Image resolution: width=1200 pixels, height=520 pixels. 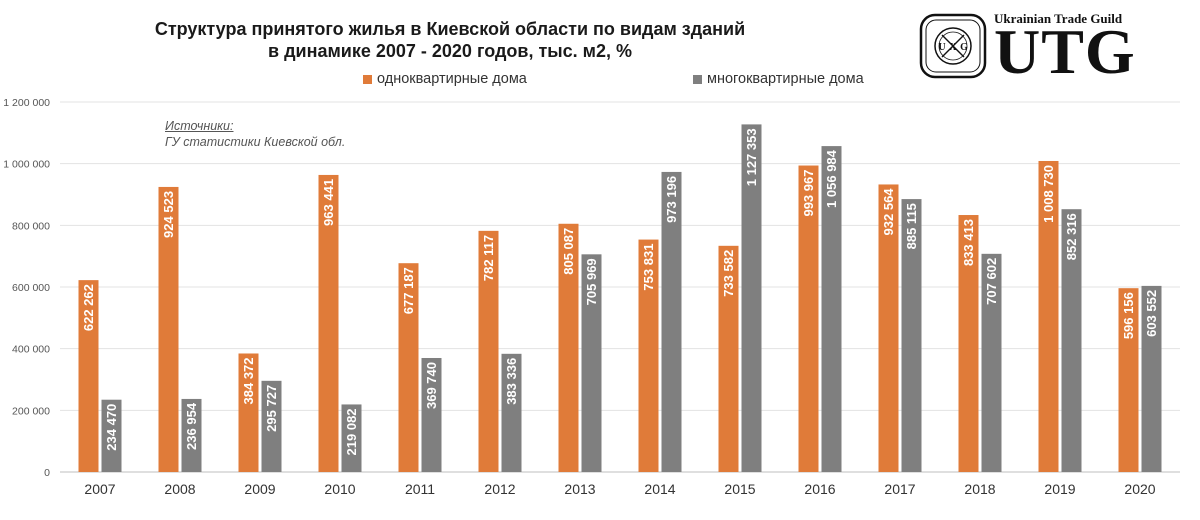 What do you see at coordinates (648, 267) in the screenshot?
I see `data-label-single-family: 753 831` at bounding box center [648, 267].